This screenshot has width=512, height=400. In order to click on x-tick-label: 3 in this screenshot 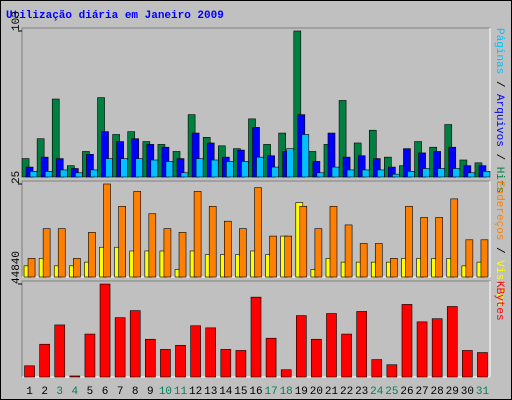, I will do `click(59, 392)`.